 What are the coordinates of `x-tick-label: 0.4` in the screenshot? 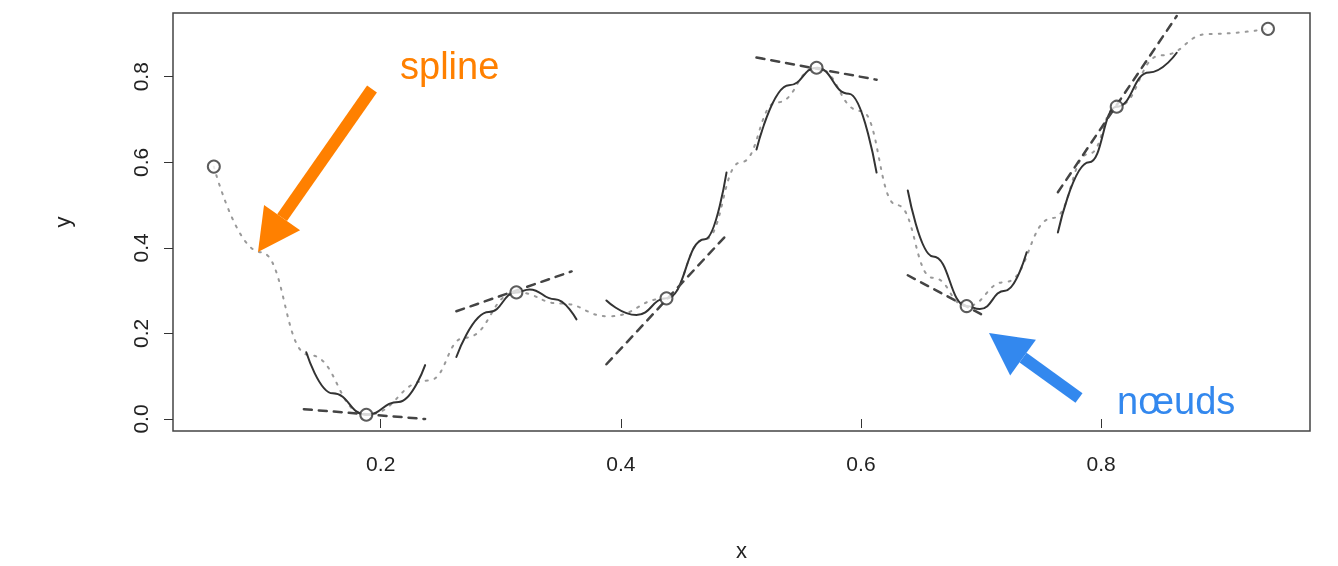 It's located at (621, 463).